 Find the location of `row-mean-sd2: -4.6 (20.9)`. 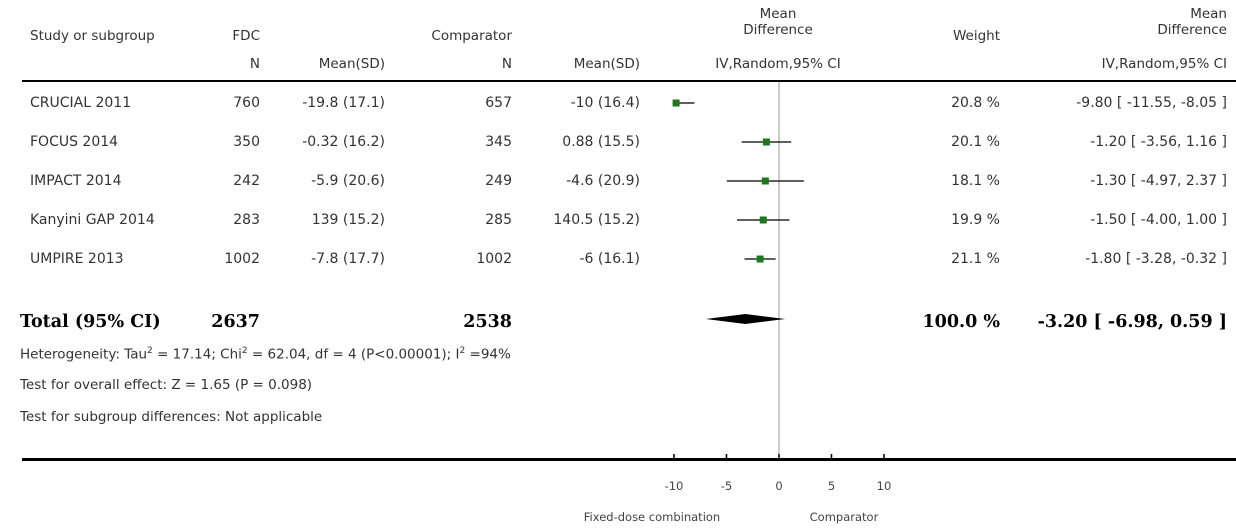

row-mean-sd2: -4.6 (20.9) is located at coordinates (603, 181).